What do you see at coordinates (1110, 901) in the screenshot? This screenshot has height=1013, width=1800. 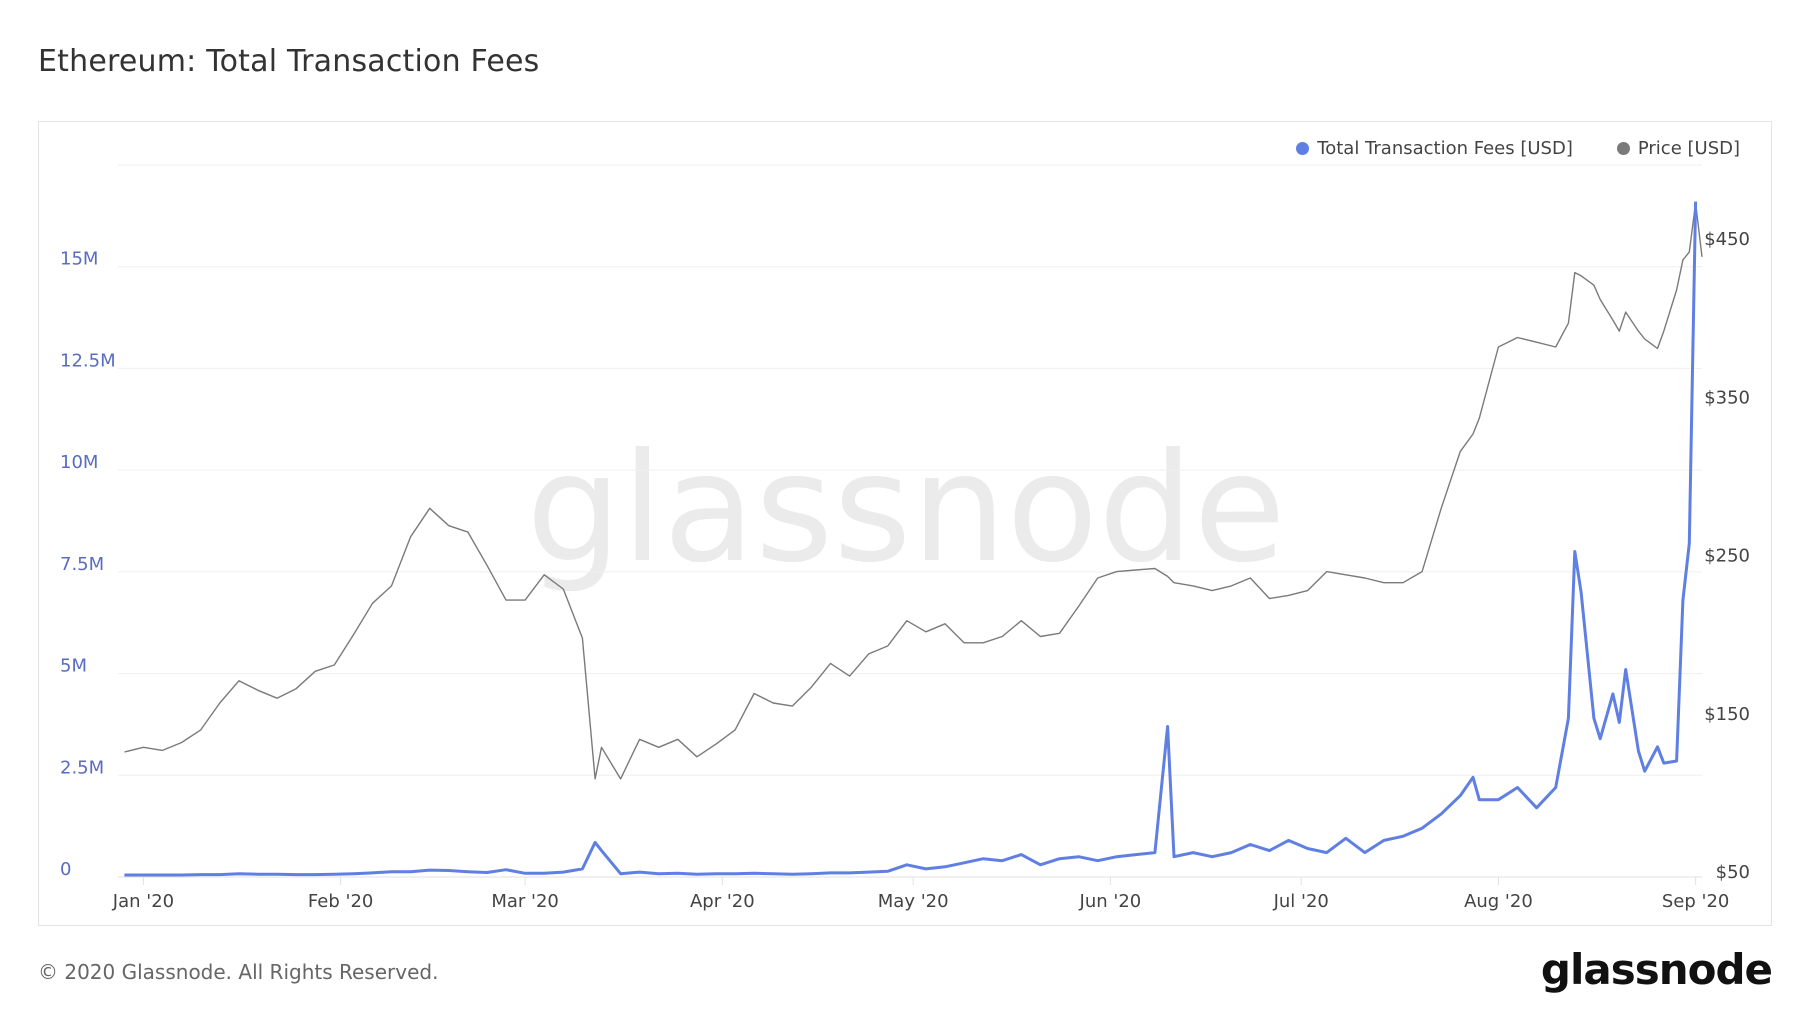 I see `x-tick-label: Jun '20` at bounding box center [1110, 901].